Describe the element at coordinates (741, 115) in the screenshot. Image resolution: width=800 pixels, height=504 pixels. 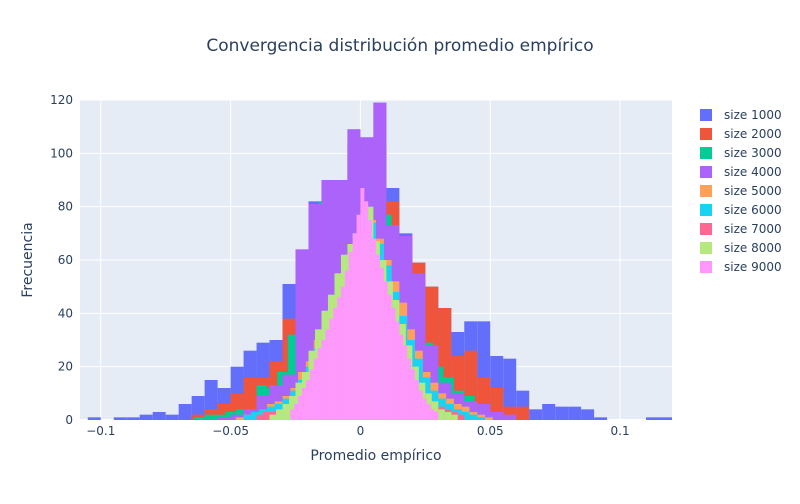
I see `legend-item: size 1000` at that location.